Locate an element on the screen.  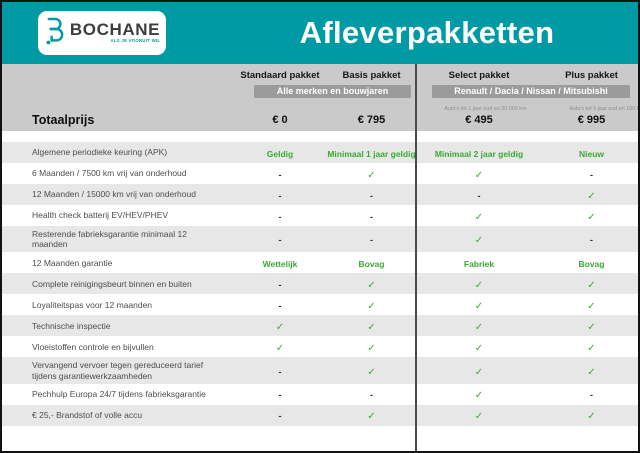
note-plus: Auto's tot 5 jaar oud en 100.000 km is located at coordinates (604, 108).